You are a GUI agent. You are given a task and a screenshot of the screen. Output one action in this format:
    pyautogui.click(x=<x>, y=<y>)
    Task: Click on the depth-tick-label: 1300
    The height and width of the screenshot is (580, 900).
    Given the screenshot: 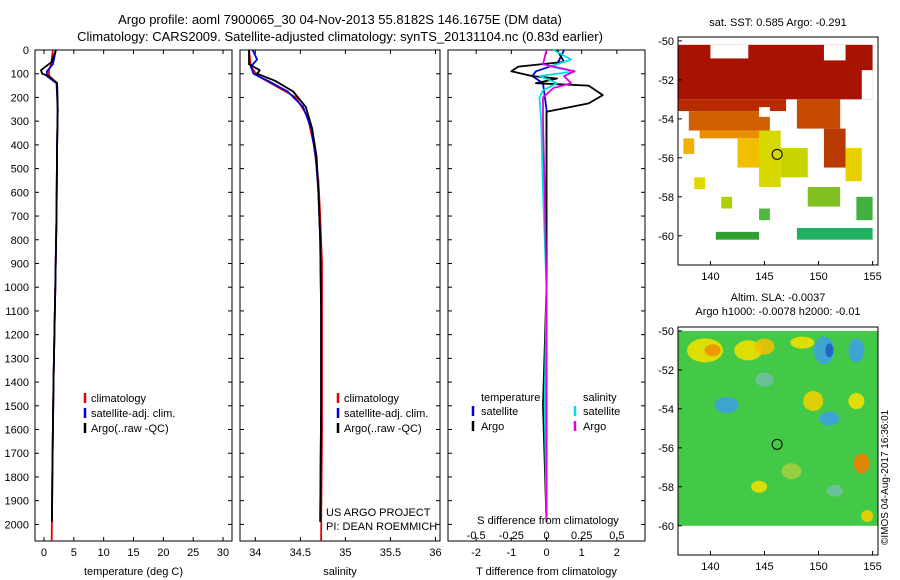 What is the action you would take?
    pyautogui.click(x=17, y=359)
    